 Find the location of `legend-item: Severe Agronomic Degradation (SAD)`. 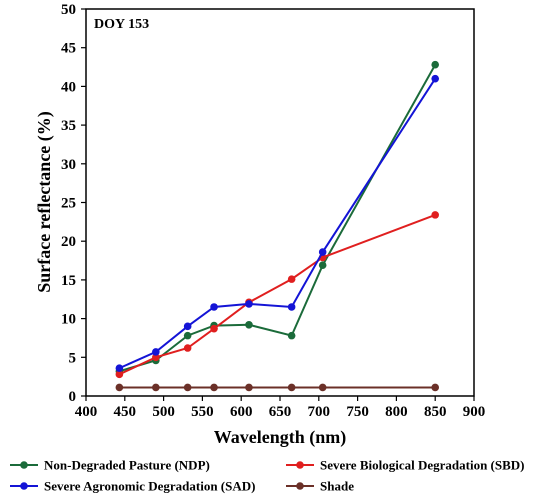

legend-item: Severe Agronomic Degradation (SAD) is located at coordinates (132, 486).